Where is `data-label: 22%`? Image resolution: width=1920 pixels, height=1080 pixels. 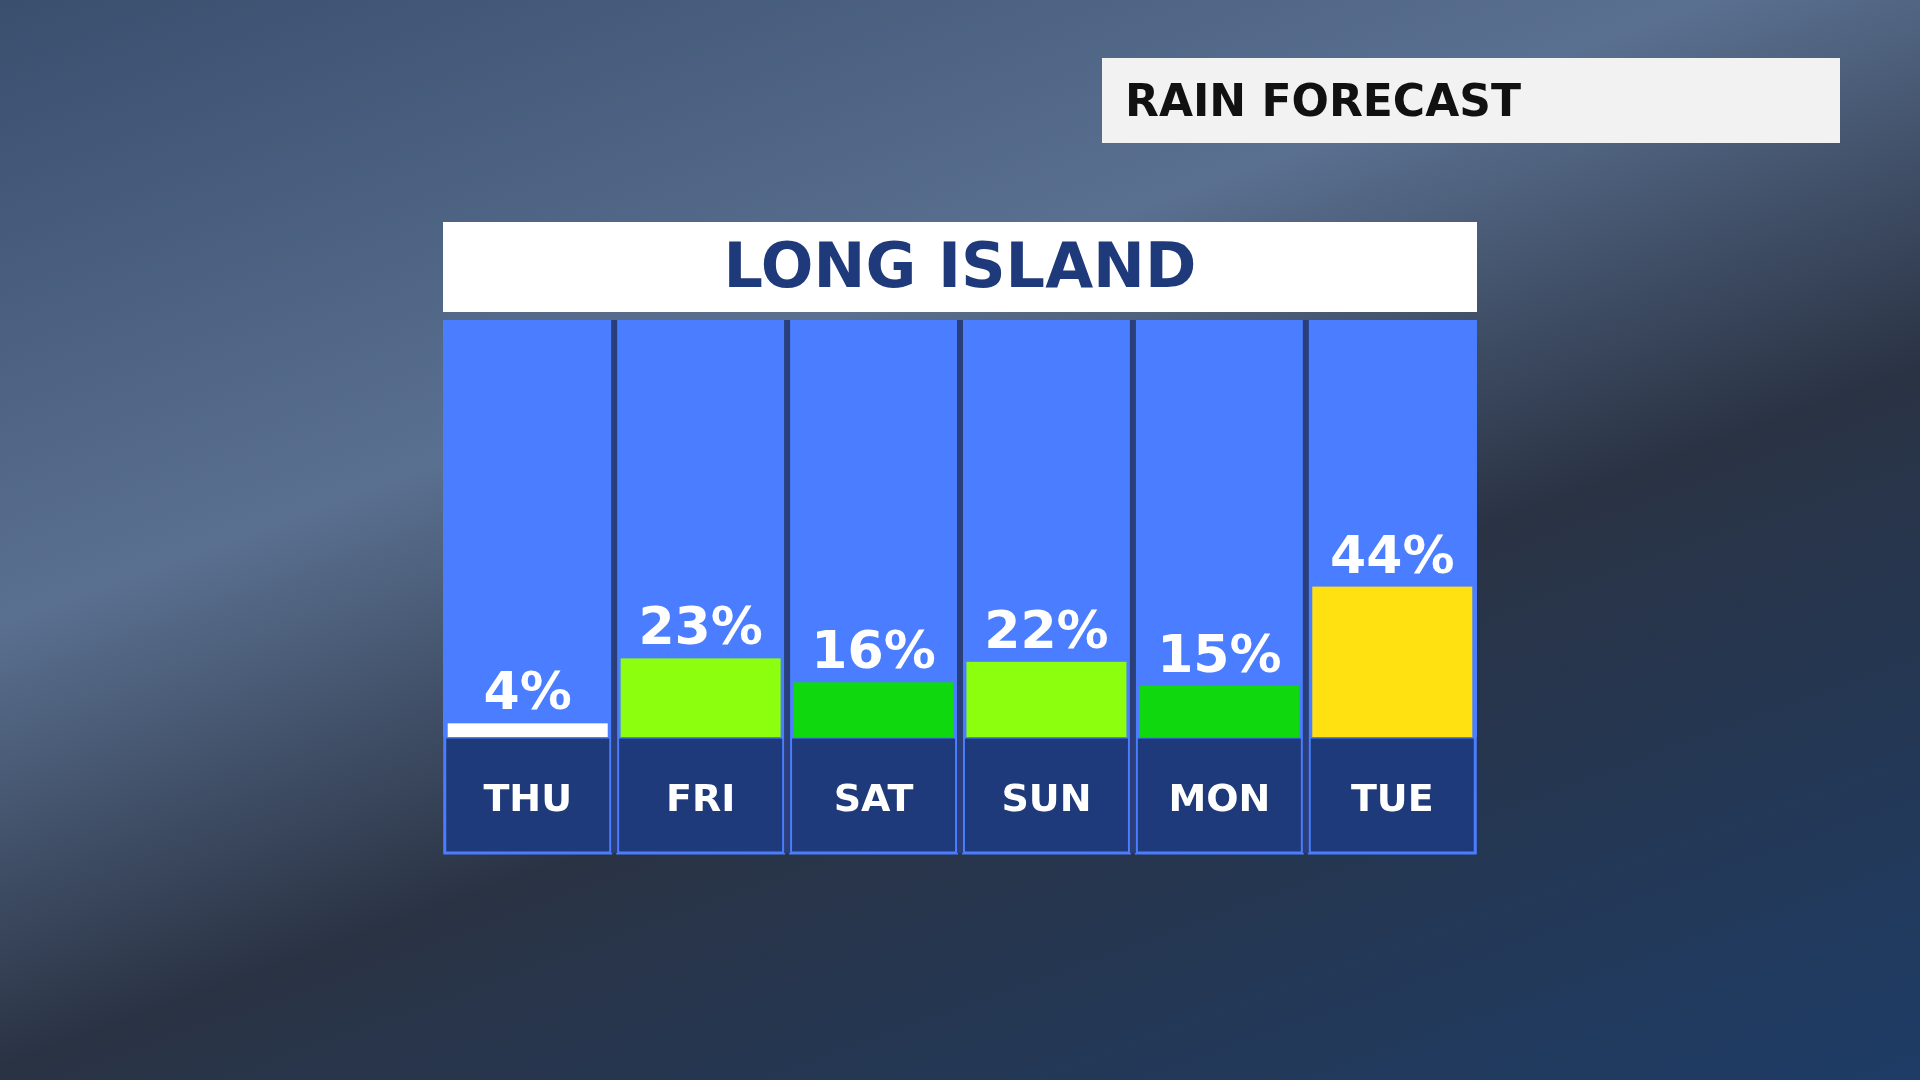
data-label: 22% is located at coordinates (1046, 629).